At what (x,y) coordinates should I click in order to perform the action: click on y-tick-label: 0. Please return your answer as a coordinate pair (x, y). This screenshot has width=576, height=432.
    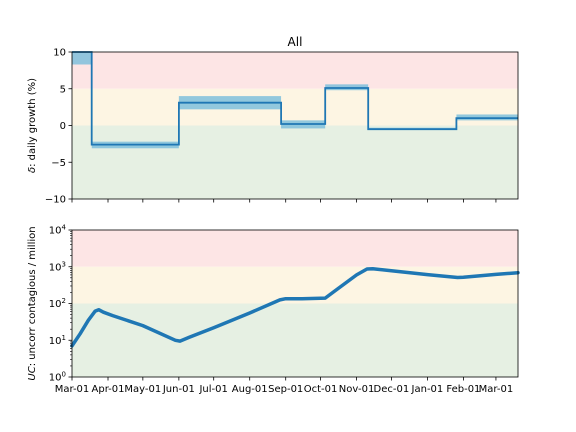
    Looking at the image, I should click on (63, 126).